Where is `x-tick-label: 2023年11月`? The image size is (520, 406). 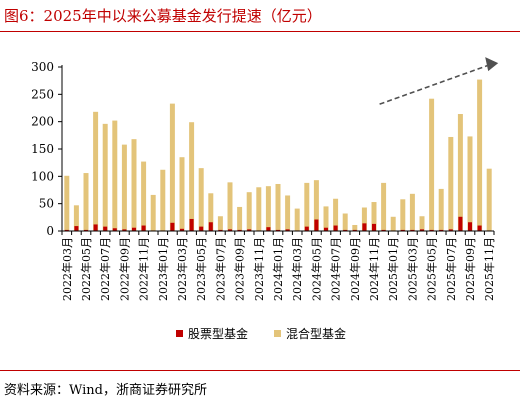
x-tick-label: 2023年11月 is located at coordinates (259, 269).